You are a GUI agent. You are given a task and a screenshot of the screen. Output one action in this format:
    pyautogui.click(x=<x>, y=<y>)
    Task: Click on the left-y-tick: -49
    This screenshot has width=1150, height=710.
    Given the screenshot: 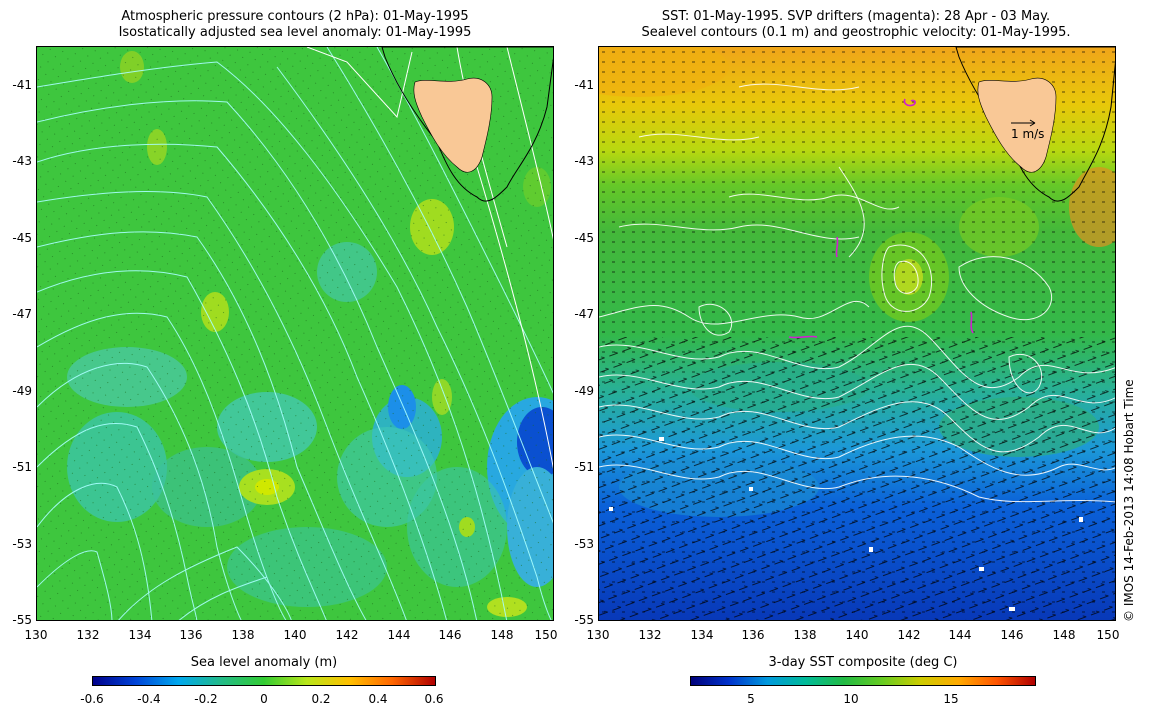 What is the action you would take?
    pyautogui.click(x=22, y=391)
    